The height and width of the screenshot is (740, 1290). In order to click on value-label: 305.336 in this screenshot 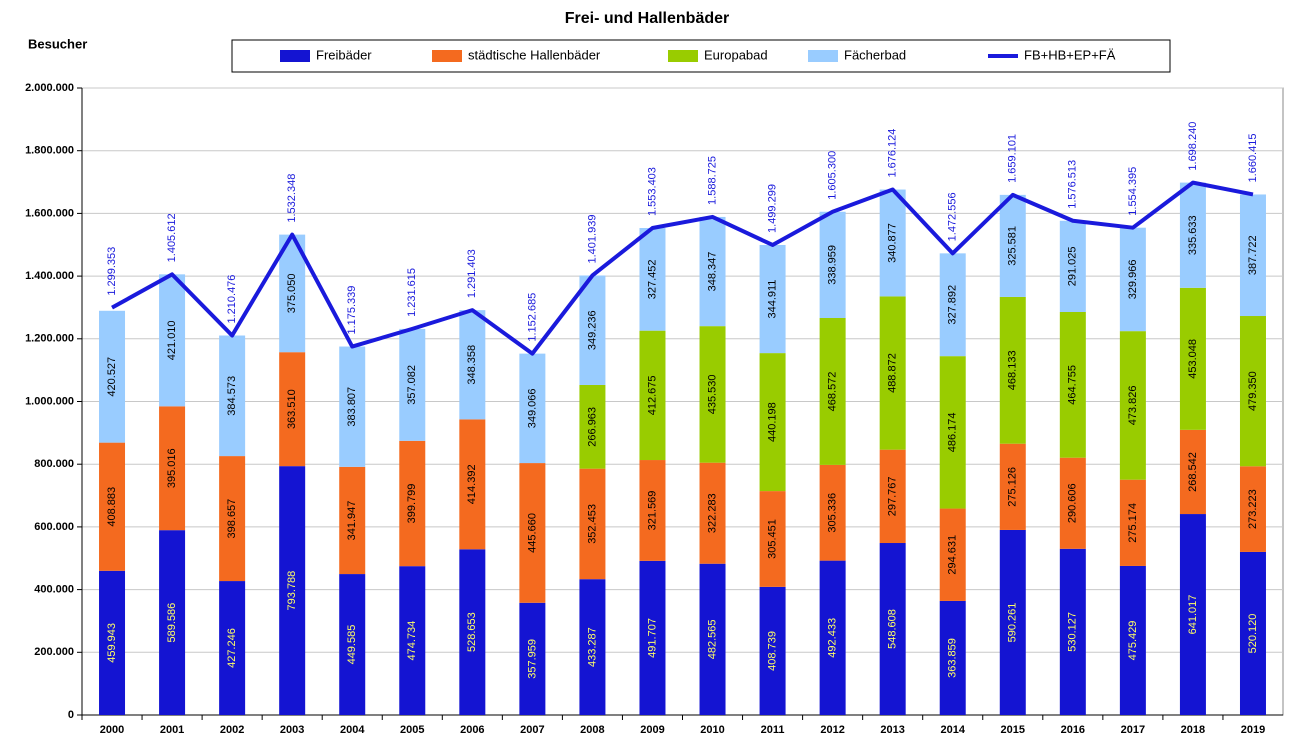, I will do `click(833, 513)`.